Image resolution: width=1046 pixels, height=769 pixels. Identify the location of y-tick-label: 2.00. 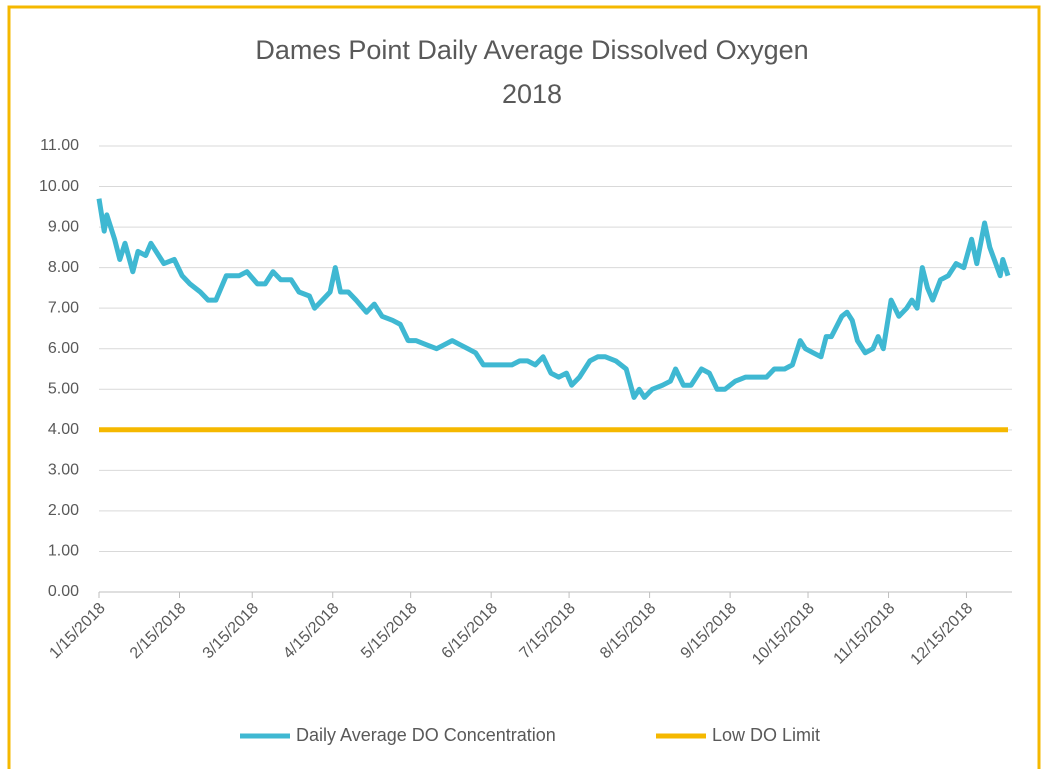
(63, 510).